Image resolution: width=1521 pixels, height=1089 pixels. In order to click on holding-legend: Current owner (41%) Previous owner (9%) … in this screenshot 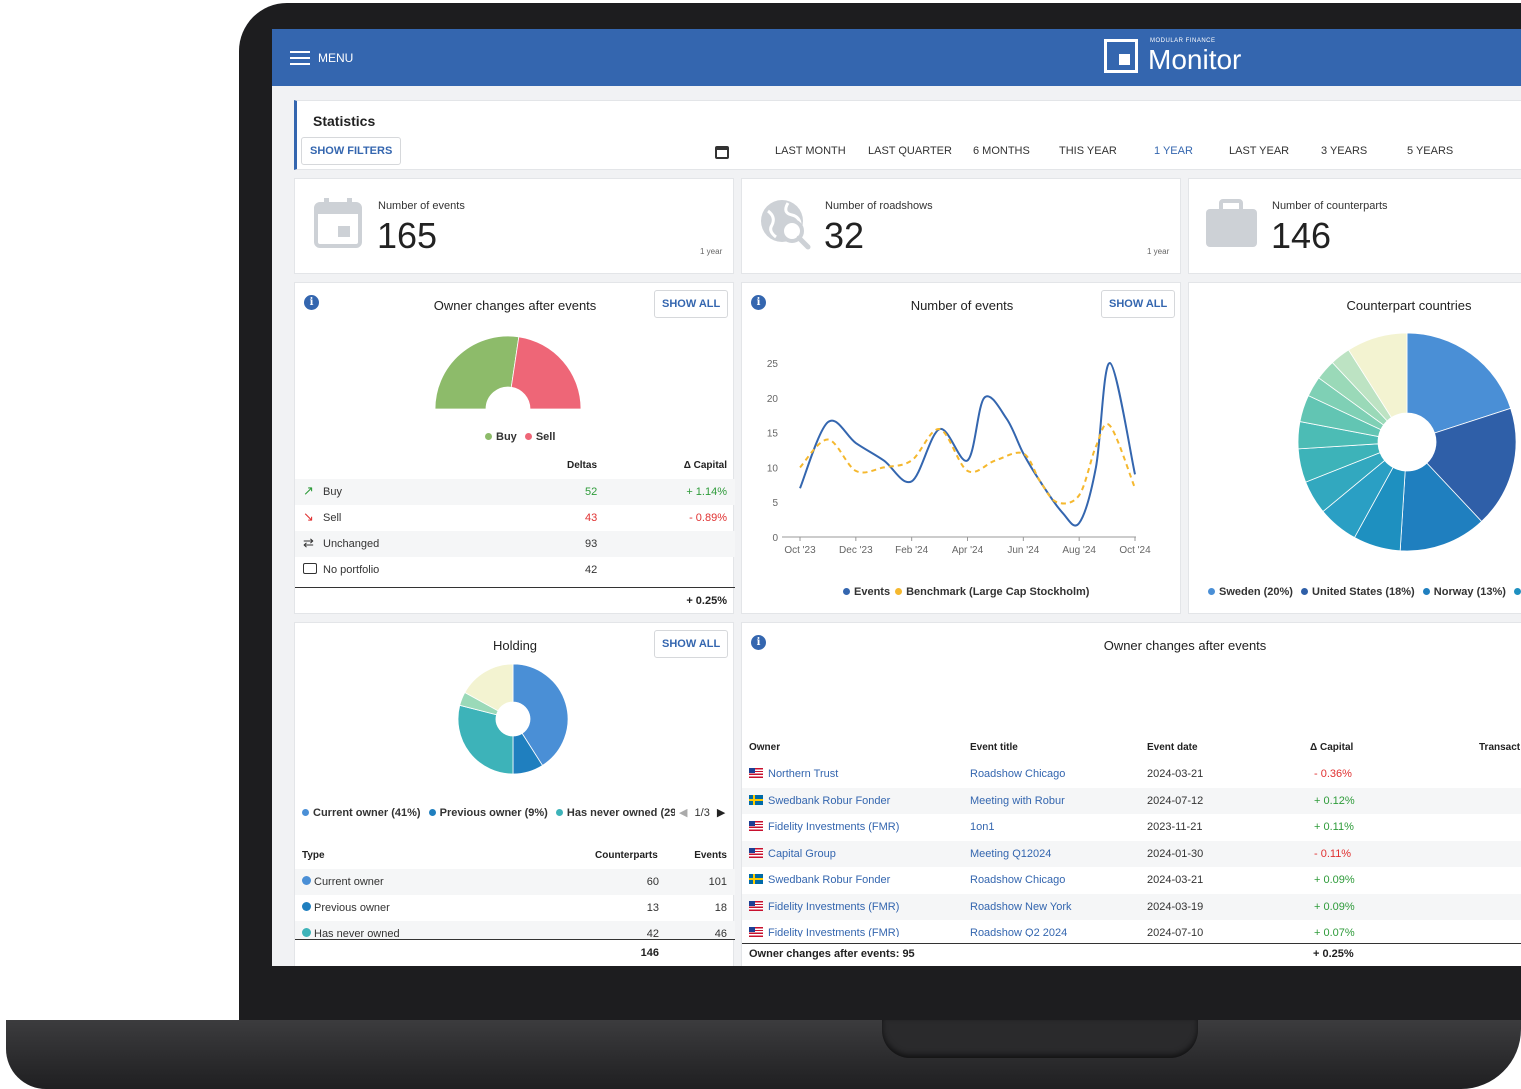, I will do `click(486, 813)`.